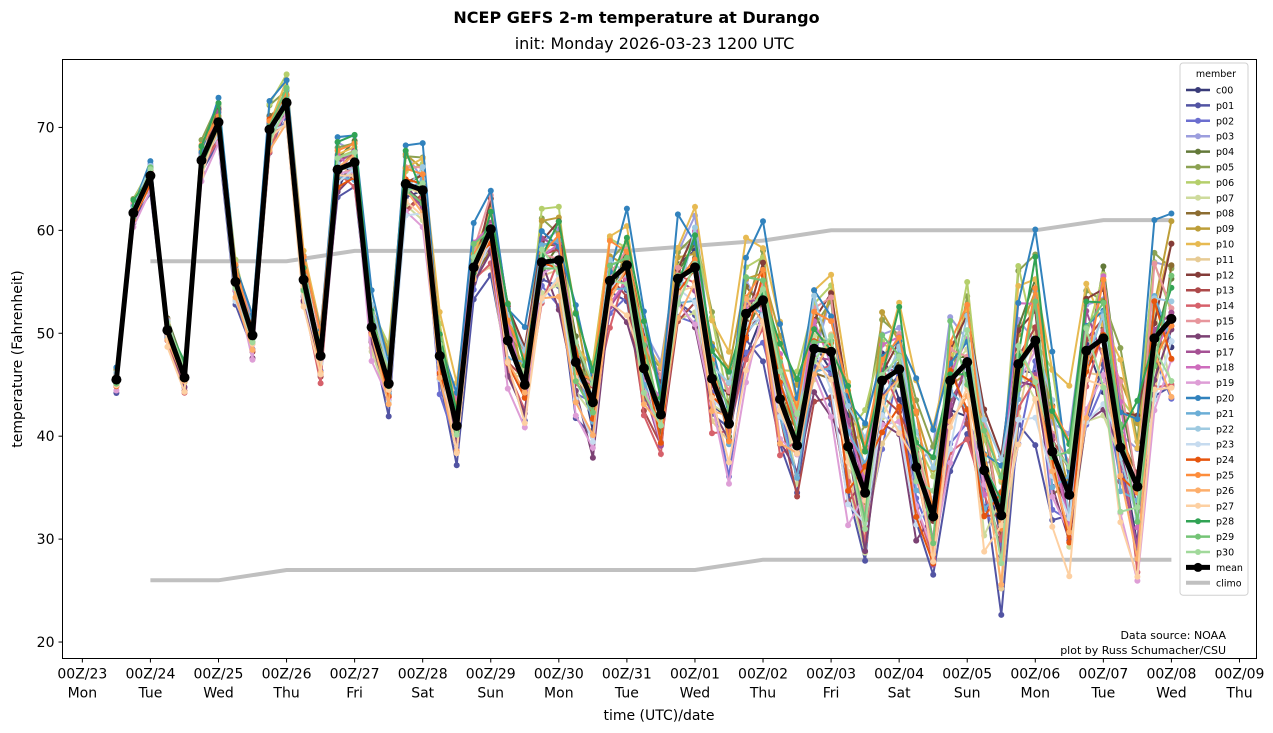 Image resolution: width=1273 pixels, height=733 pixels. Describe the element at coordinates (1225, 152) in the screenshot. I see `legend-label: p04` at that location.